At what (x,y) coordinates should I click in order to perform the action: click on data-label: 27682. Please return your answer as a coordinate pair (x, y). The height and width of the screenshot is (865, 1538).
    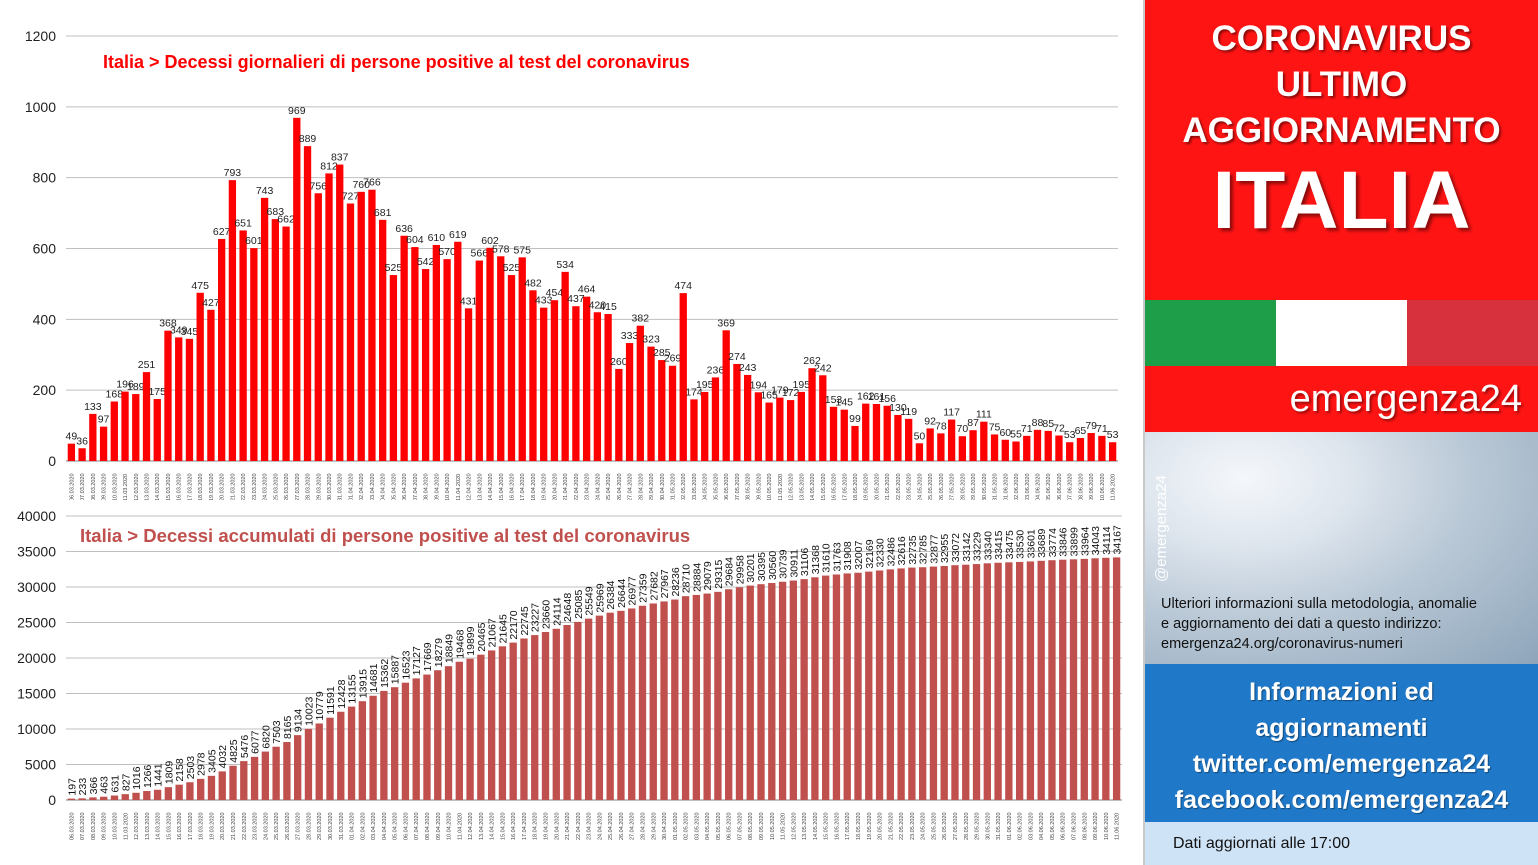
    Looking at the image, I should click on (654, 585).